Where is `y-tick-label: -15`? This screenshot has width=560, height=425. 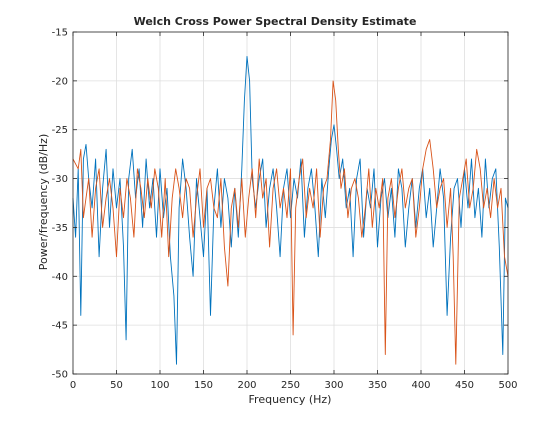 y-tick-label: -15 is located at coordinates (60, 33).